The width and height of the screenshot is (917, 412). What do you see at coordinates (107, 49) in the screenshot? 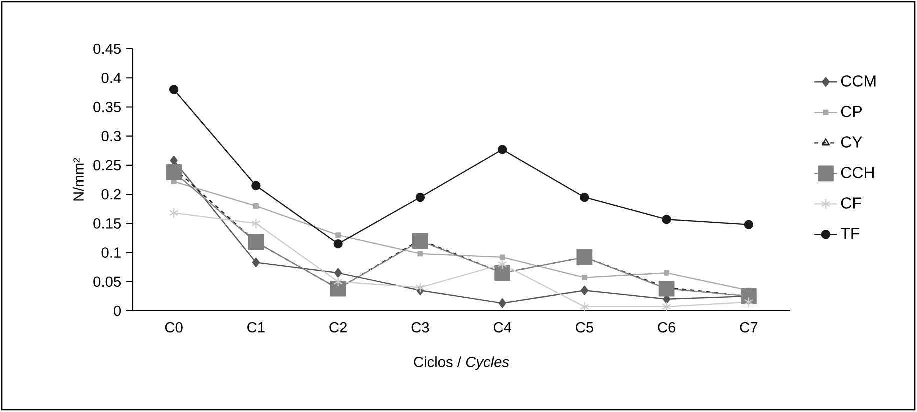
I see `y-tick-label: 0.45` at bounding box center [107, 49].